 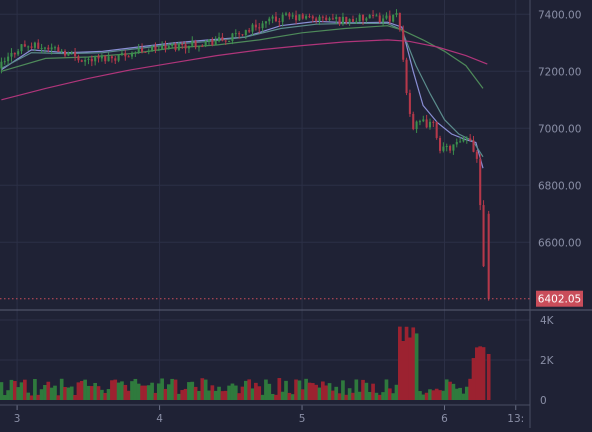 What do you see at coordinates (547, 361) in the screenshot?
I see `volume-tick-label: 2K` at bounding box center [547, 361].